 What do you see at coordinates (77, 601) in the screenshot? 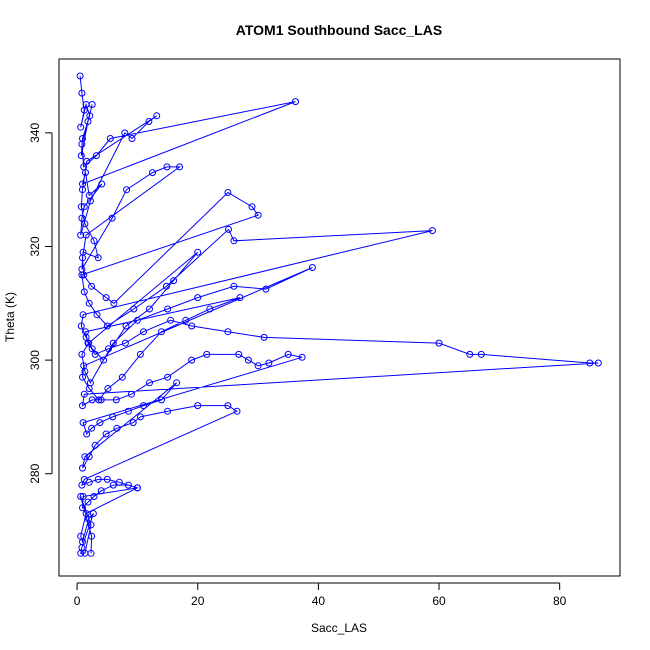
I see `x-tick-label: 0` at bounding box center [77, 601].